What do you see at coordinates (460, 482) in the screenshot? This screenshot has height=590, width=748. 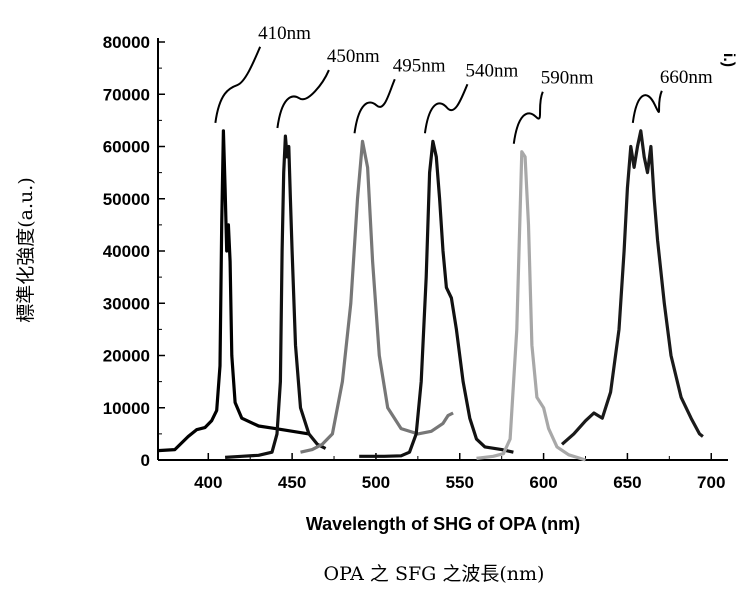 I see `x-tick-label: 550` at bounding box center [460, 482].